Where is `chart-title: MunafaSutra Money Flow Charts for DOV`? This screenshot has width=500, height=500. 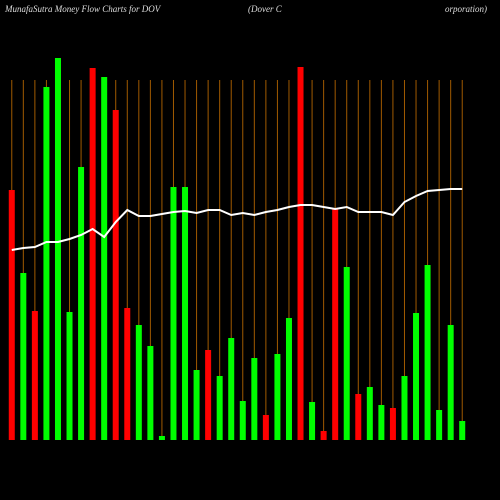 chart-title: MunafaSutra Money Flow Charts for DOV is located at coordinates (83, 9).